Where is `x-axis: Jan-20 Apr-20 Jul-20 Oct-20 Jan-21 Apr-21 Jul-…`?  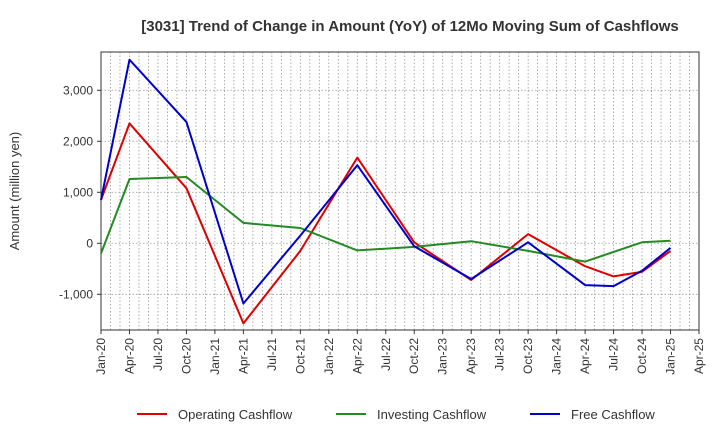 x-axis: Jan-20 Apr-20 Jul-20 Oct-20 Jan-21 Apr-21 Jul-… is located at coordinates (400, 352).